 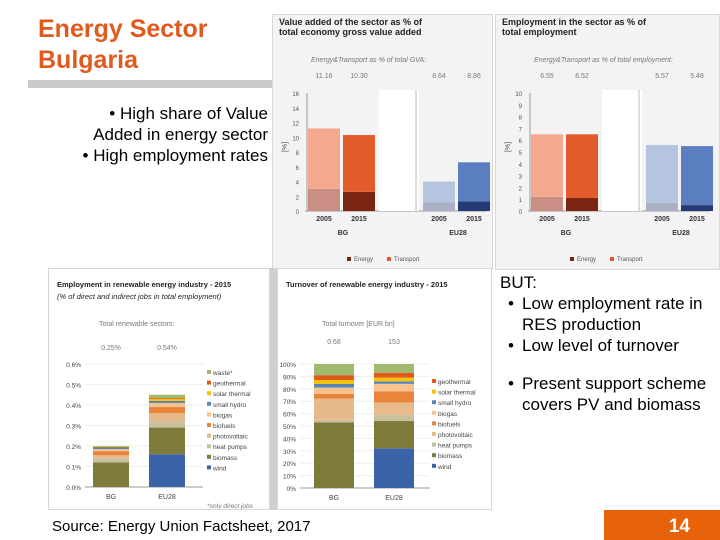 What do you see at coordinates (167, 348) in the screenshot?
I see `total-label: 0.54%` at bounding box center [167, 348].